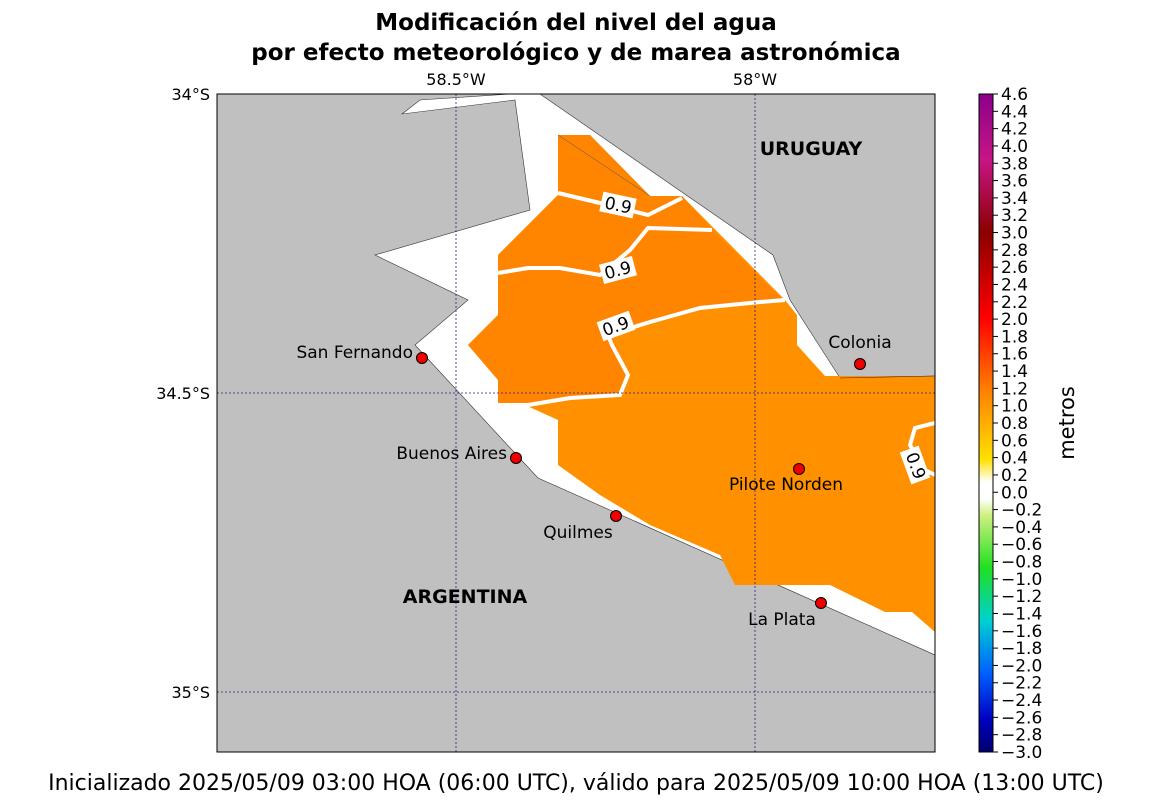 This screenshot has height=805, width=1152. I want to click on colorbar-tick-label: −2.6, so click(1021, 718).